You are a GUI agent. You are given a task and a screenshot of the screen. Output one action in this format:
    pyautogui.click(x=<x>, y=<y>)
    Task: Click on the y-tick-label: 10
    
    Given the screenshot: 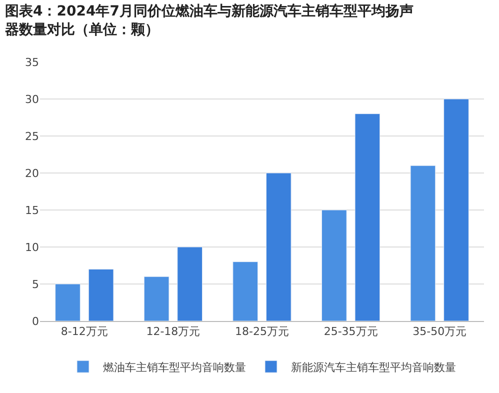 What is the action you would take?
    pyautogui.click(x=32, y=247)
    